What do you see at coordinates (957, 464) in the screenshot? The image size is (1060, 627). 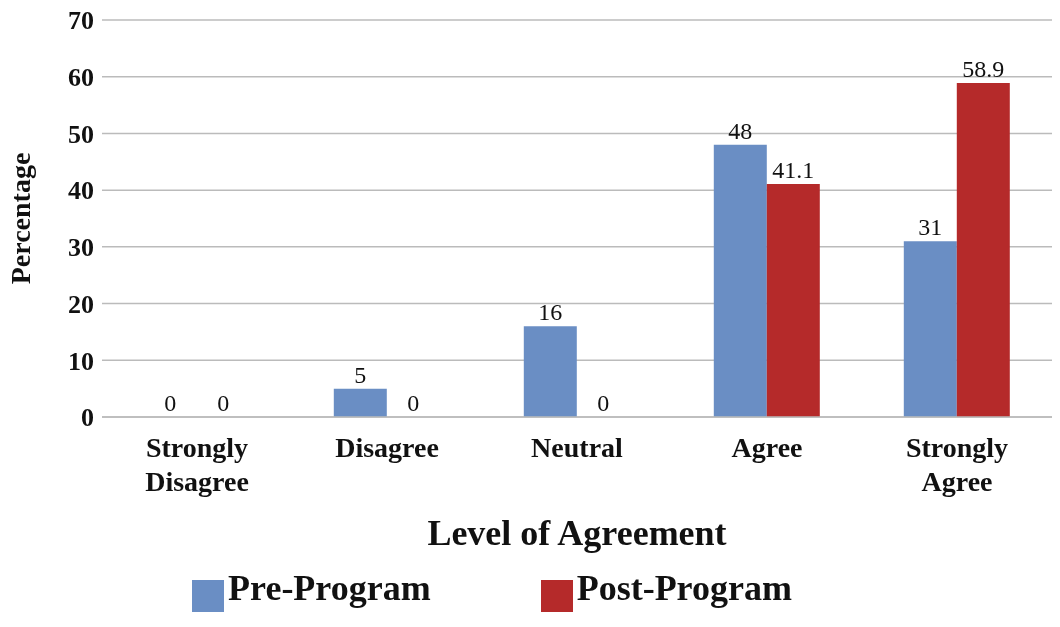 I see `x-tick-label: Strongly Agree` at bounding box center [957, 464].